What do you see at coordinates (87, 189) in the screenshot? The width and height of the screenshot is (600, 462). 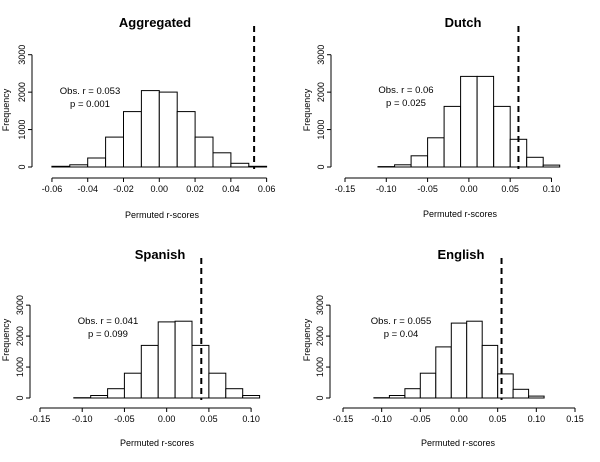 I see `x-tick-label: -0.04` at bounding box center [87, 189].